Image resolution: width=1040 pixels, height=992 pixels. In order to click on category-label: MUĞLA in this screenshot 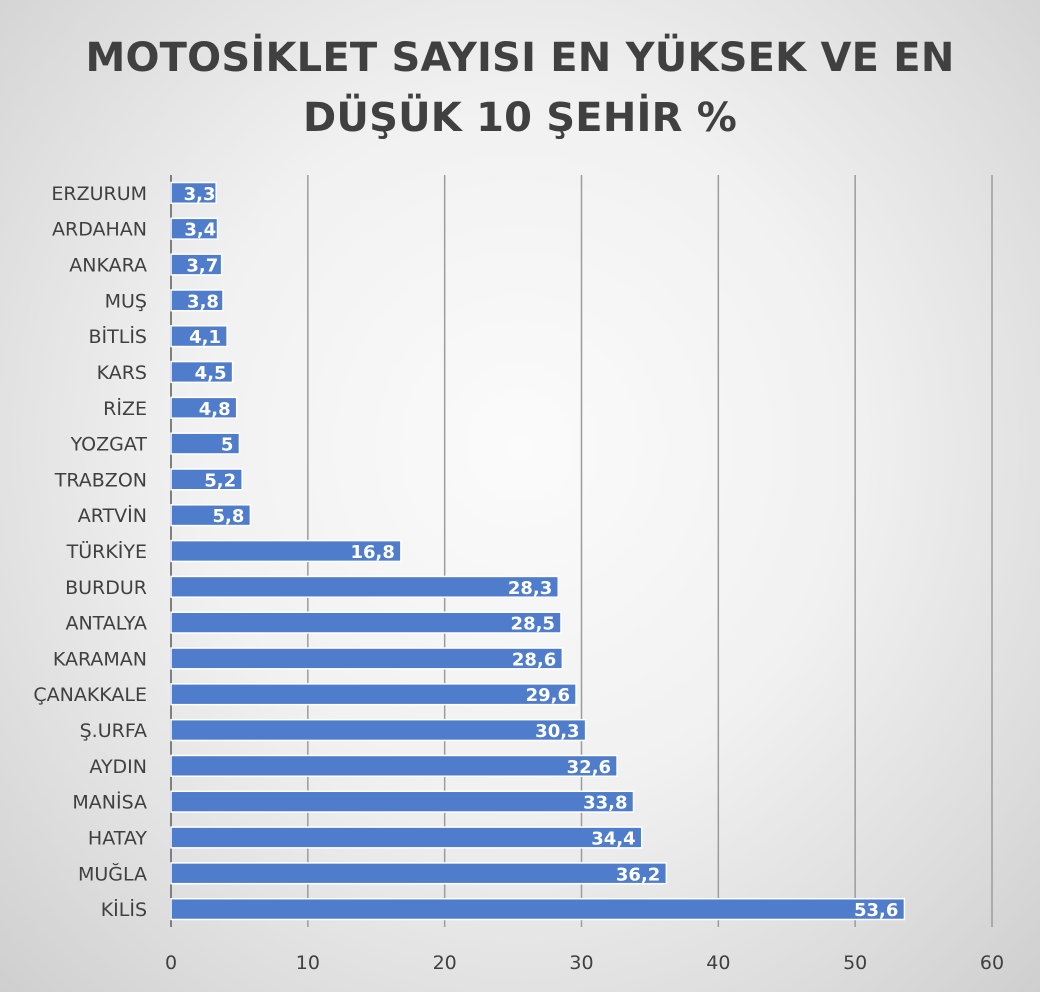, I will do `click(112, 873)`.